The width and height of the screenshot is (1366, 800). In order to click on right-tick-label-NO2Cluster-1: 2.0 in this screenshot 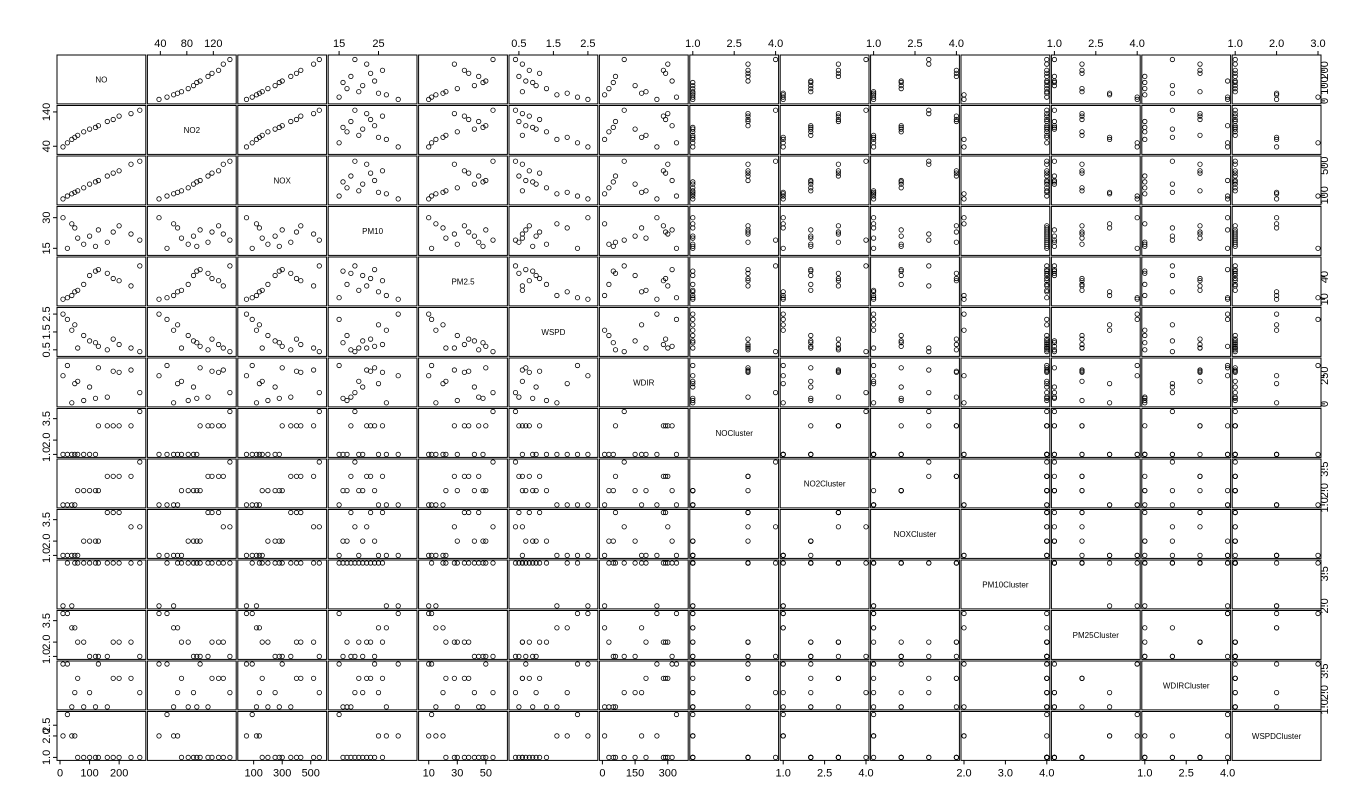, I will do `click(1325, 490)`.